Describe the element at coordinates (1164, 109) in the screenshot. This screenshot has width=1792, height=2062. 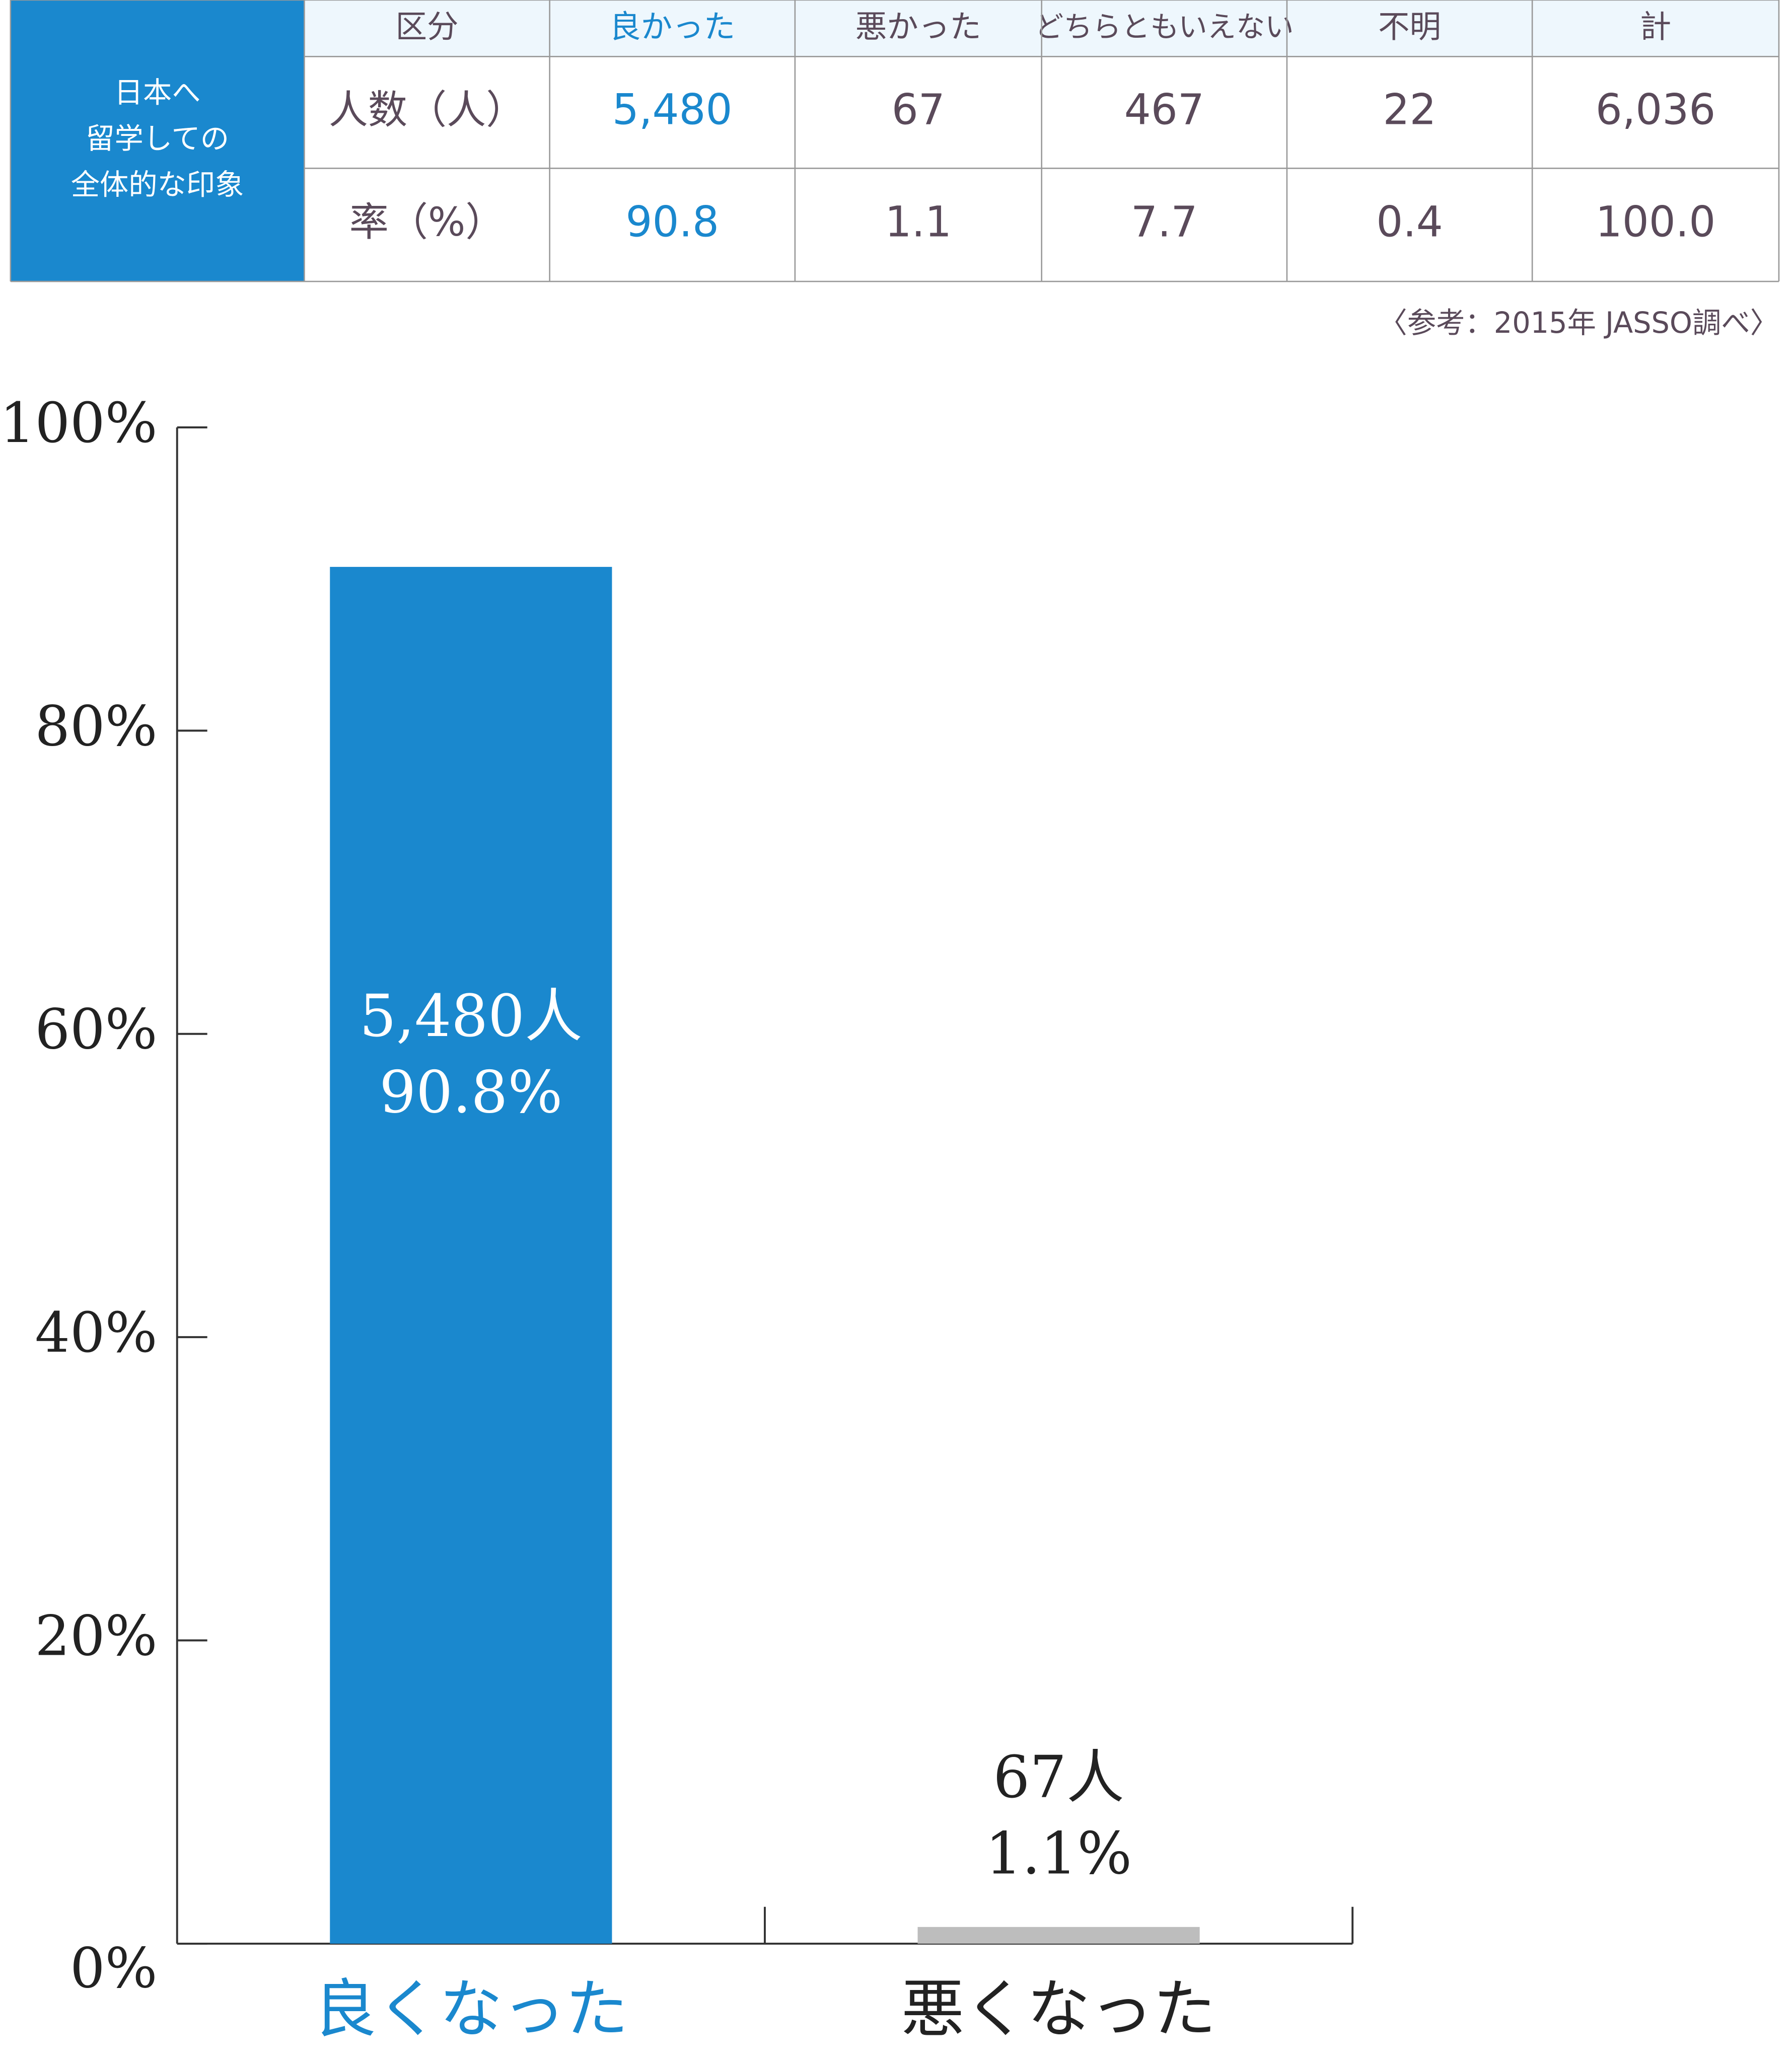
I see `table-cell: 467` at that location.